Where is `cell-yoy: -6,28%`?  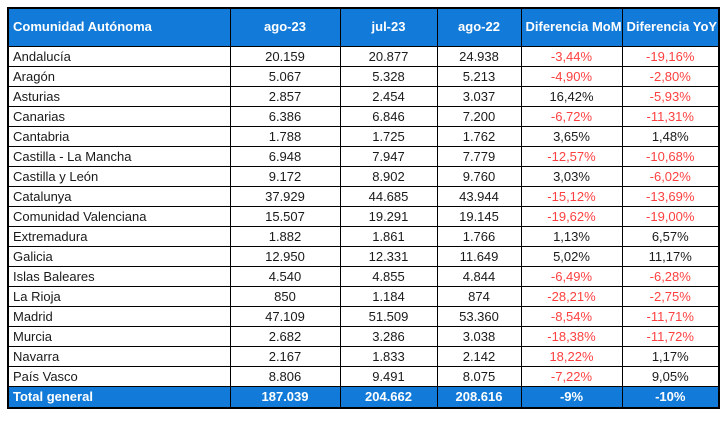 cell-yoy: -6,28% is located at coordinates (670, 276).